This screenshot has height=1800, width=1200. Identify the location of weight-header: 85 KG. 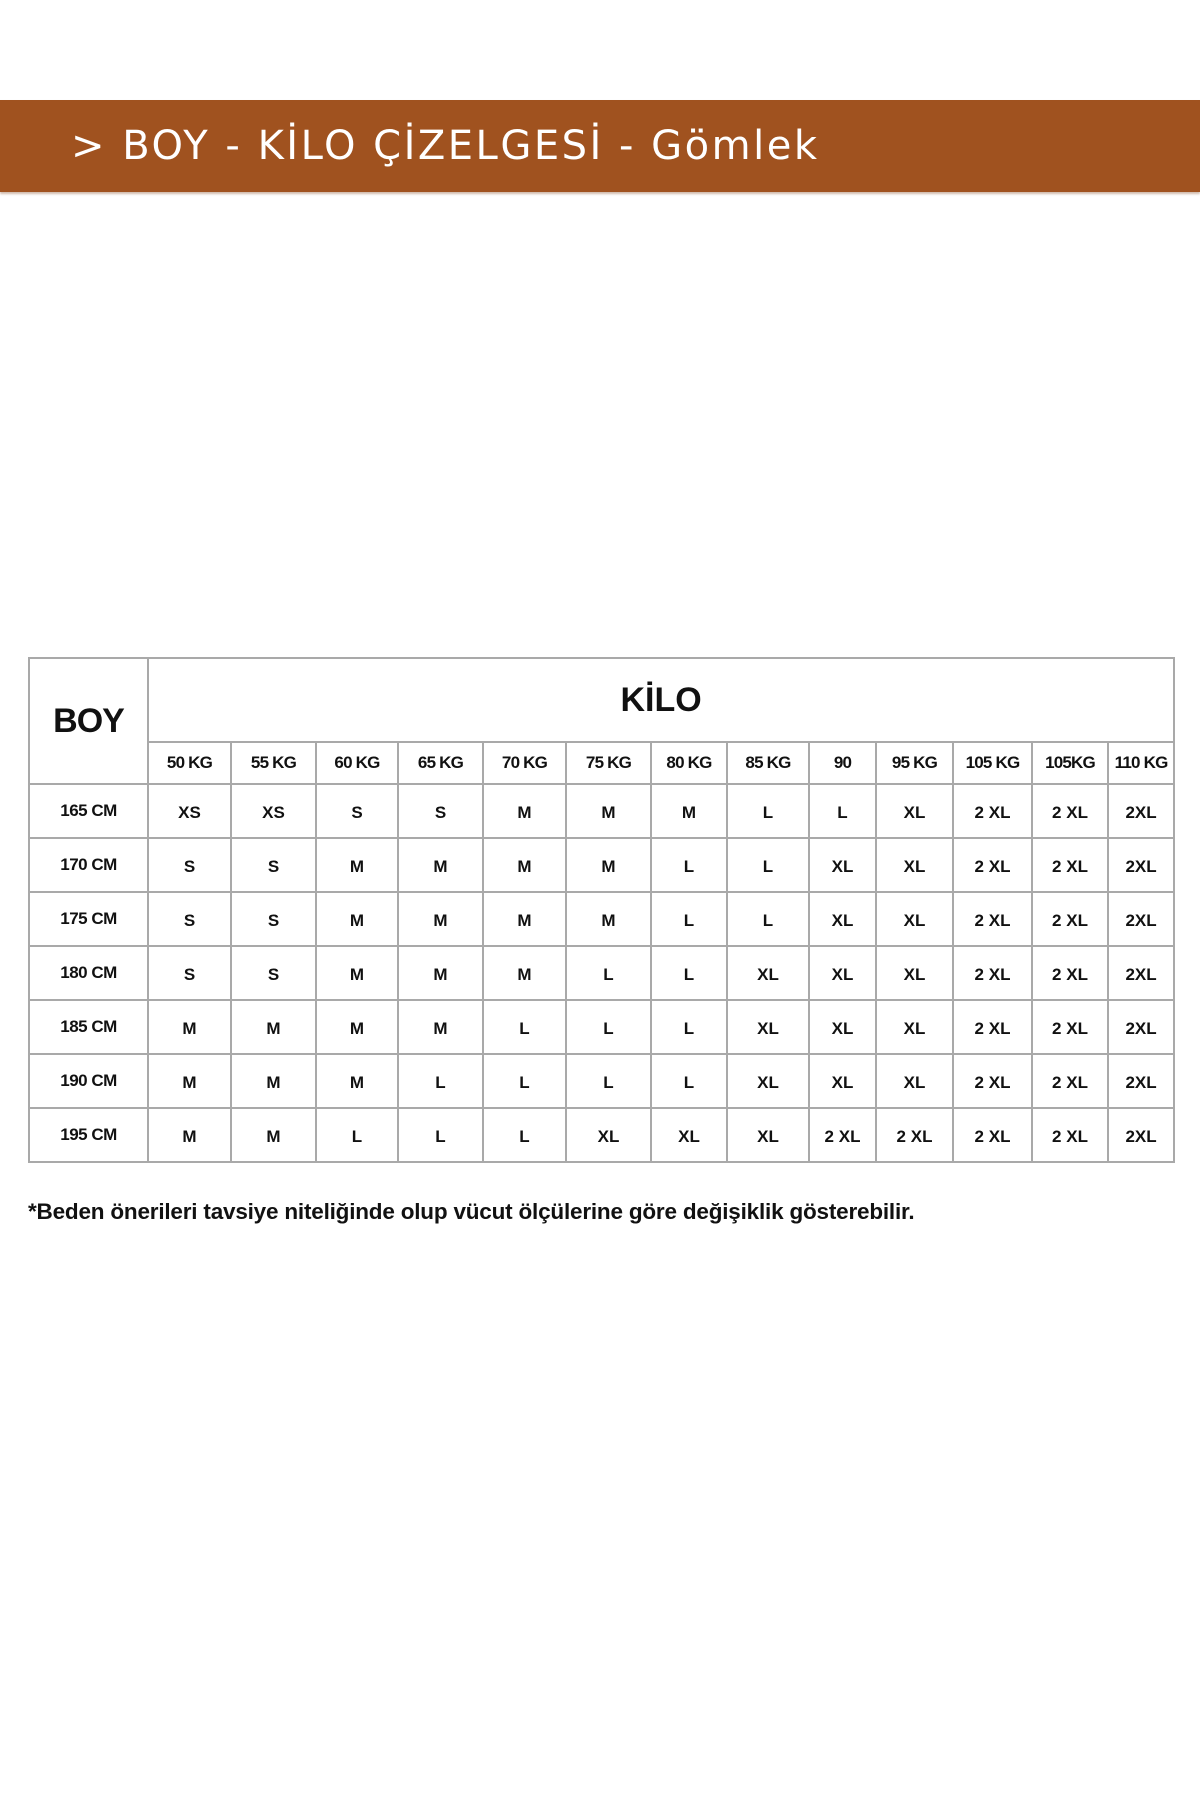
(768, 763).